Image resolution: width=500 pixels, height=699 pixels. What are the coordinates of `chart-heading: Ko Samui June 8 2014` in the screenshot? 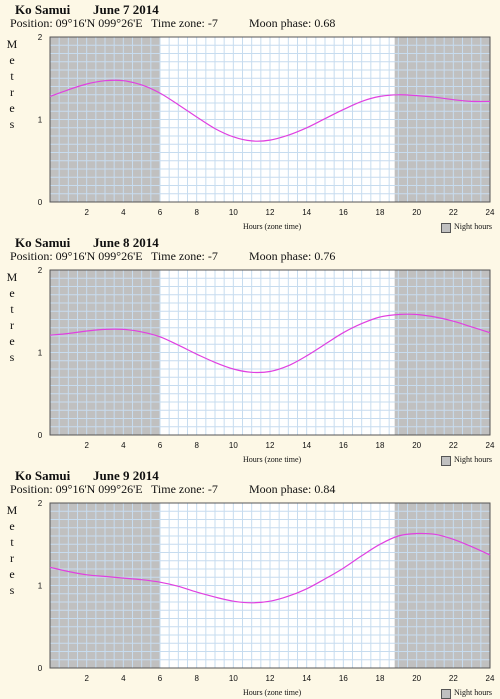 It's located at (87, 243).